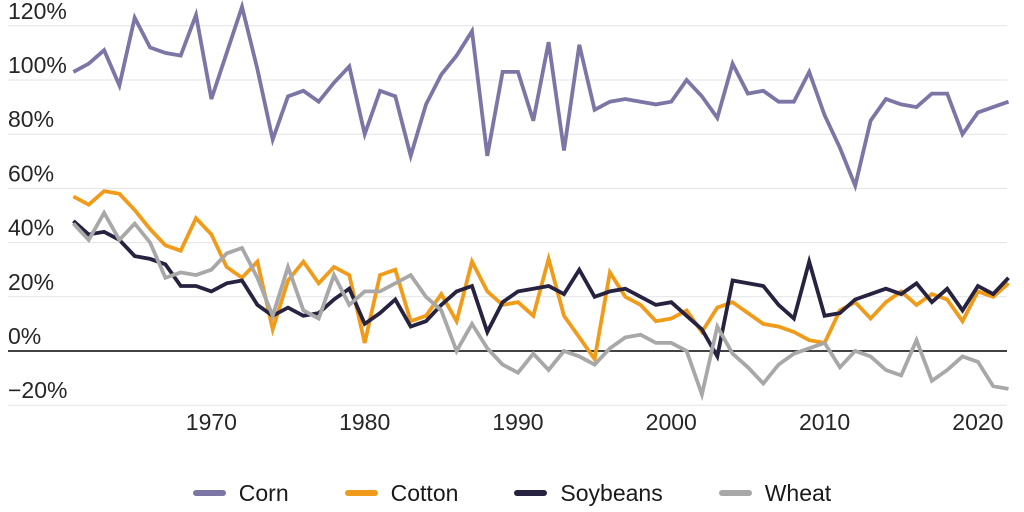  What do you see at coordinates (211, 422) in the screenshot?
I see `x-tick-label: 1970` at bounding box center [211, 422].